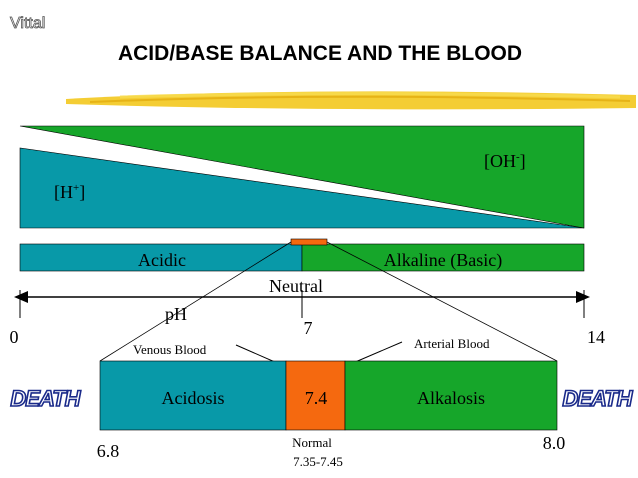  I want to click on ph-label: pH, so click(176, 314).